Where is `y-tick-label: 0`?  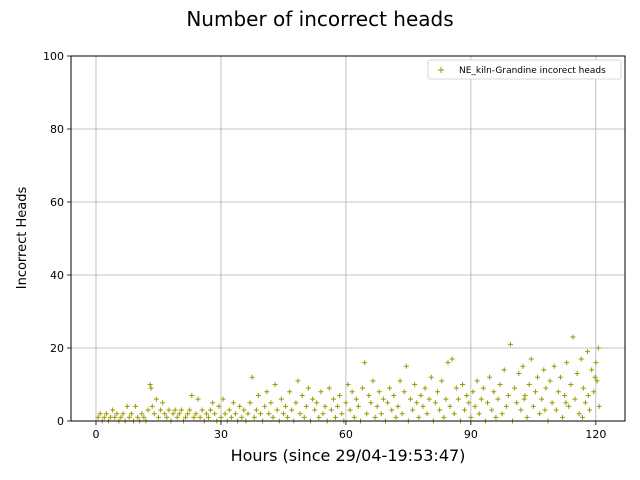 y-tick-label: 0 is located at coordinates (60, 421).